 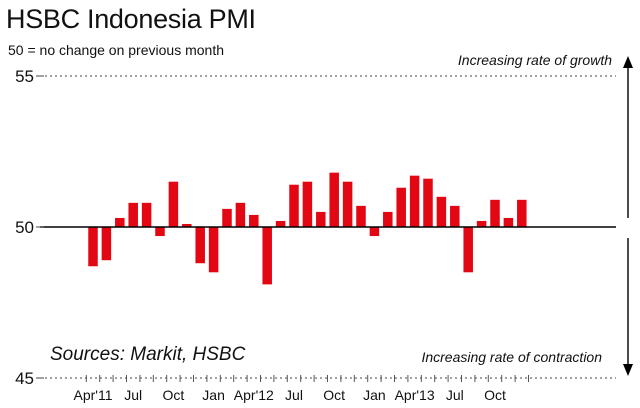 I want to click on bar-Jul'11, so click(x=133, y=214).